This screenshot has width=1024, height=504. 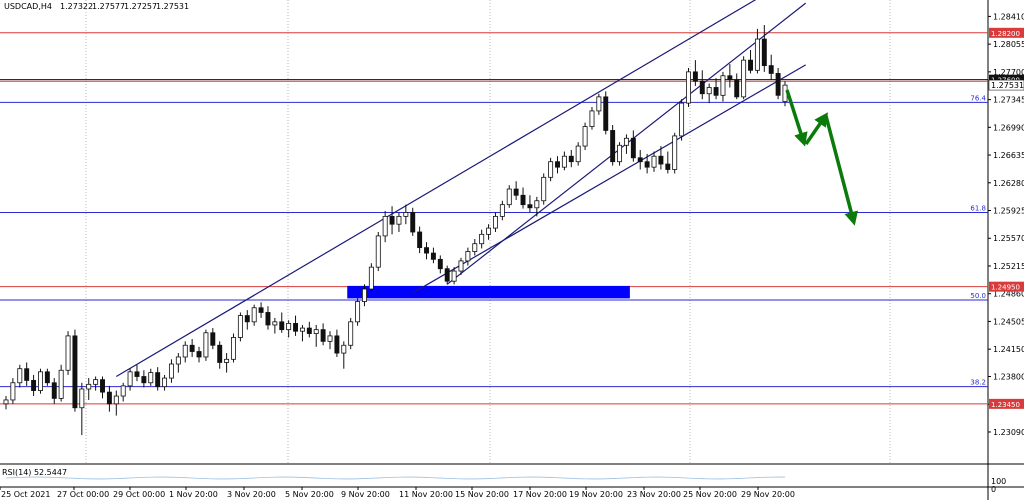 What do you see at coordinates (1008, 238) in the screenshot?
I see `price-tick-label: 1.25570` at bounding box center [1008, 238].